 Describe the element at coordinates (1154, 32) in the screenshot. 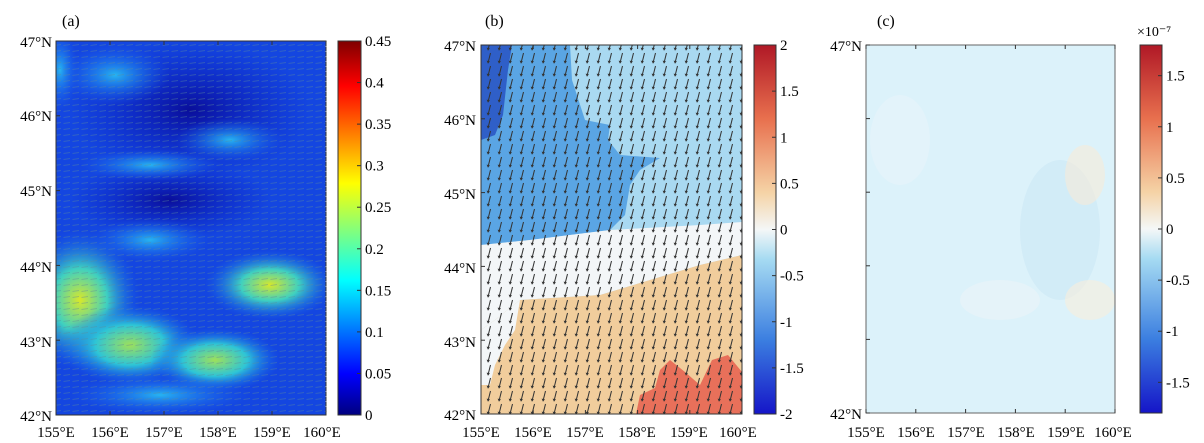

I see `colorbar-scale-label: ×10⁻⁷` at that location.